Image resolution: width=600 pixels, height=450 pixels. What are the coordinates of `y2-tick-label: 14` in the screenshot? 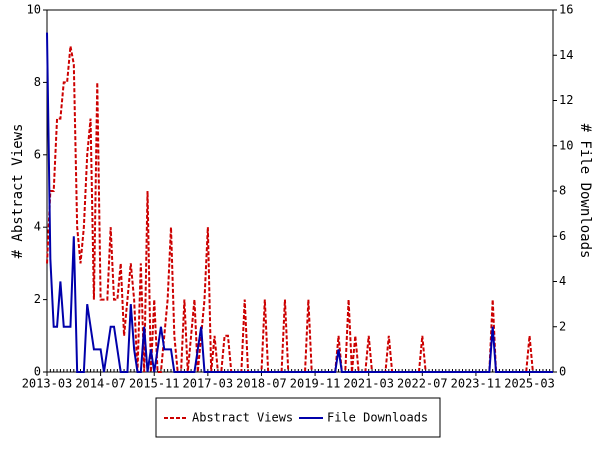 It's located at (566, 55).